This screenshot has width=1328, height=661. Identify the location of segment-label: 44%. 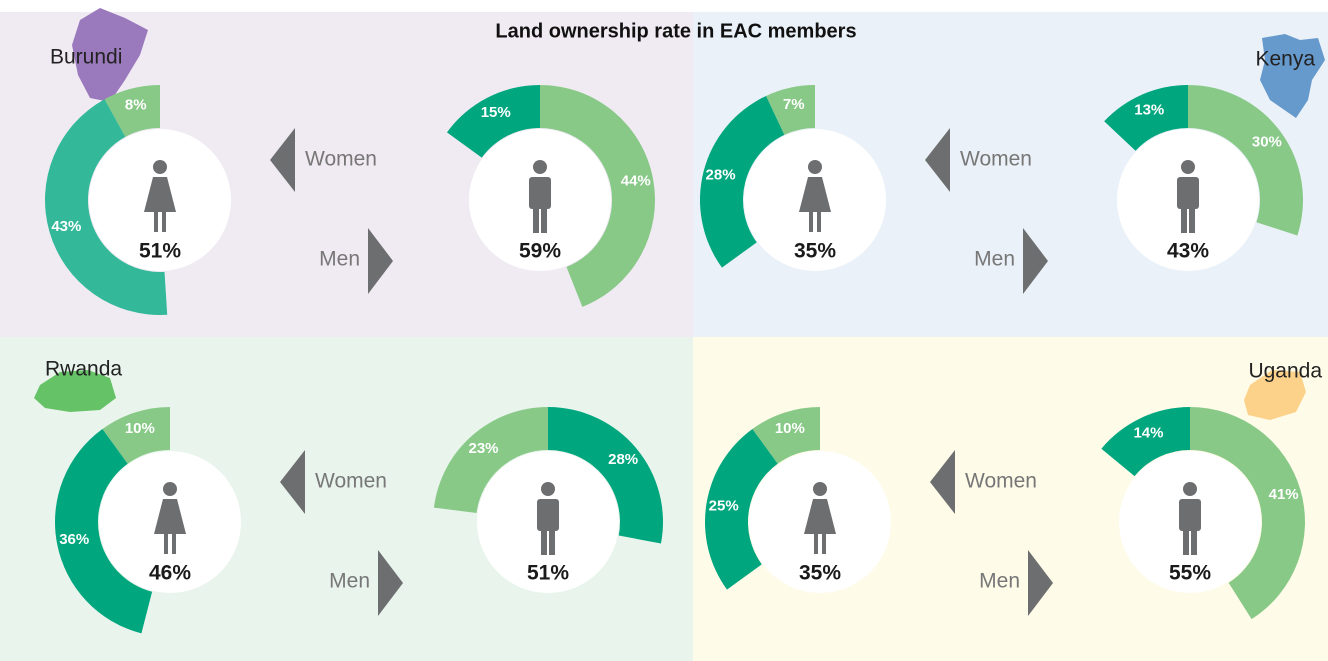
(636, 181).